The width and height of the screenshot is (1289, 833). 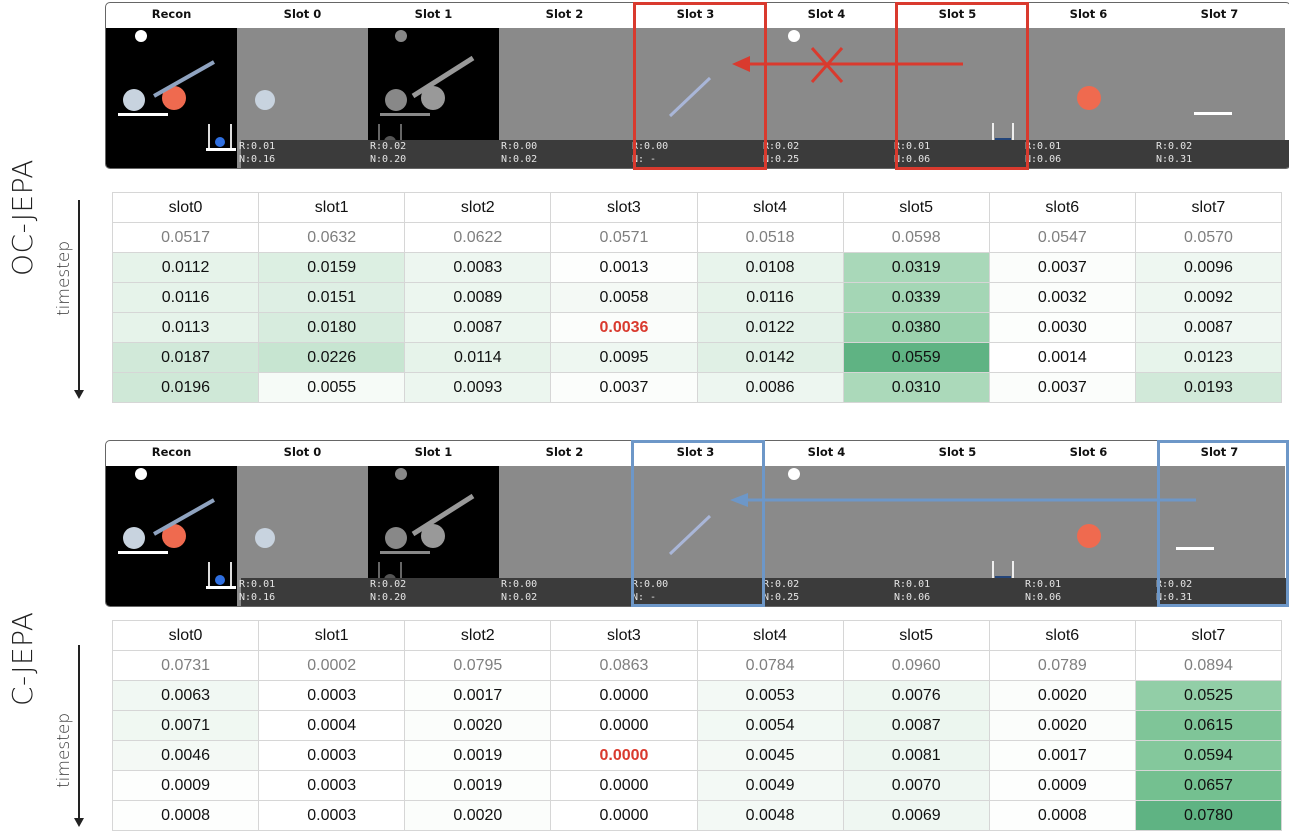 What do you see at coordinates (847, 65) in the screenshot?
I see `blocked-arrow` at bounding box center [847, 65].